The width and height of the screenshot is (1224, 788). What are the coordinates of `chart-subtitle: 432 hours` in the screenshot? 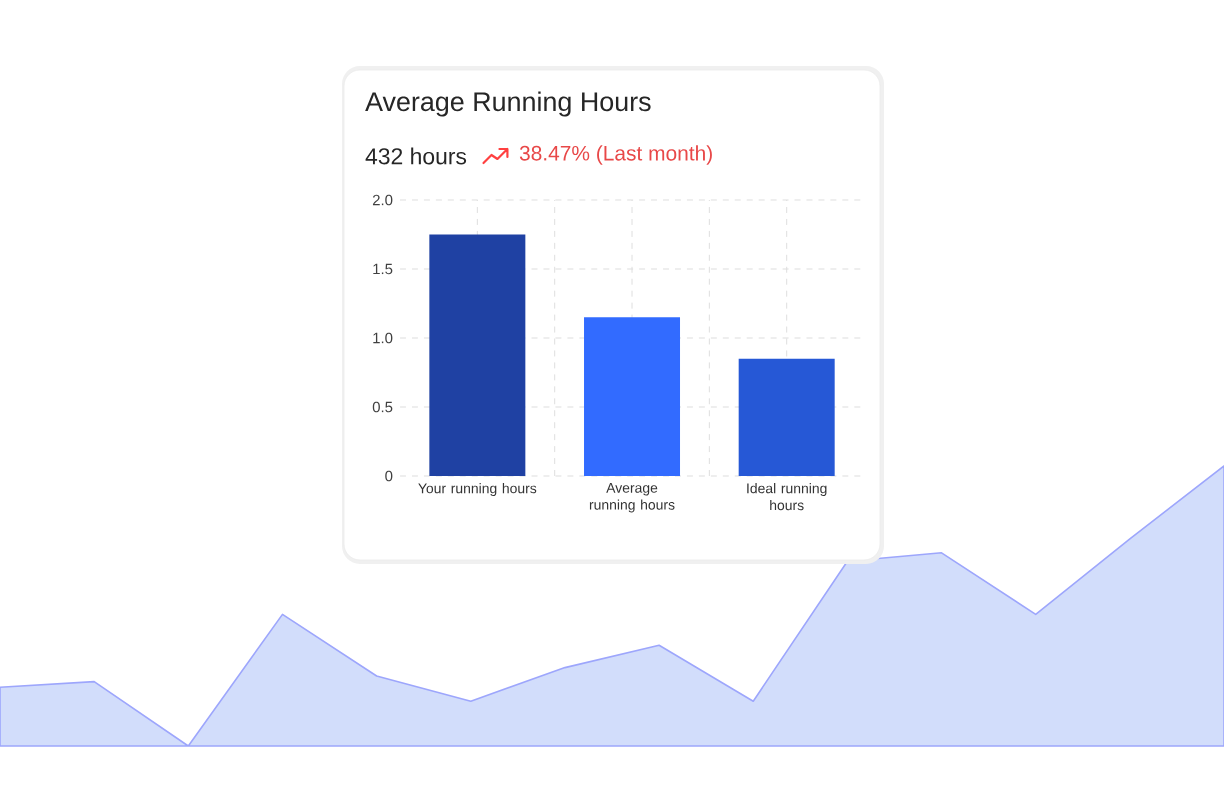 It's located at (416, 156).